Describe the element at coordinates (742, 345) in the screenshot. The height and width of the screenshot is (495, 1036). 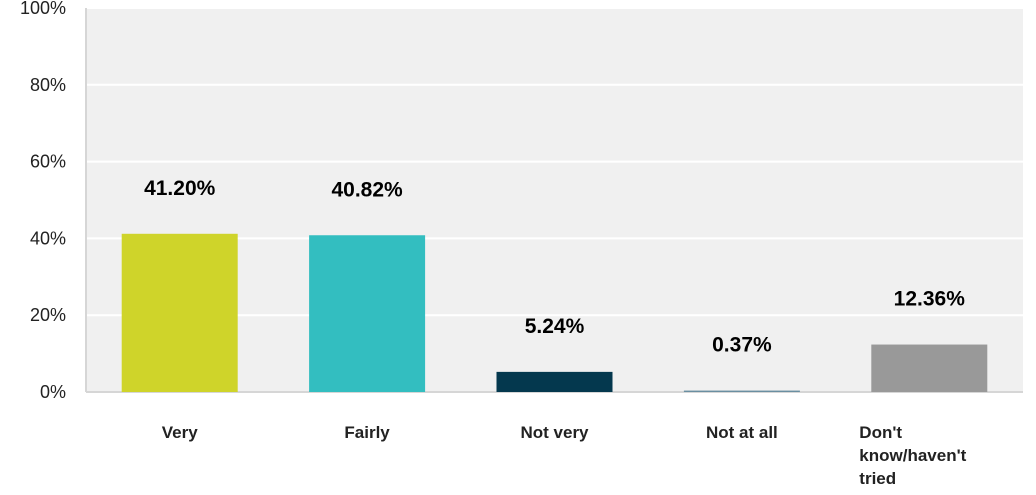
I see `data-label: 0.37%` at that location.